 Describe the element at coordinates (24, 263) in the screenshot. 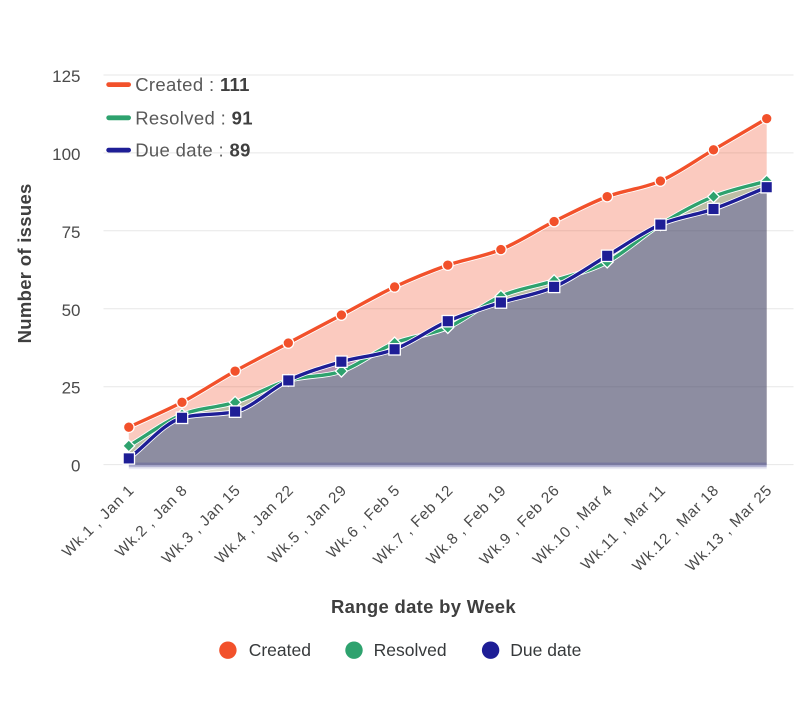

I see `svg-text: Number of issues` at that location.